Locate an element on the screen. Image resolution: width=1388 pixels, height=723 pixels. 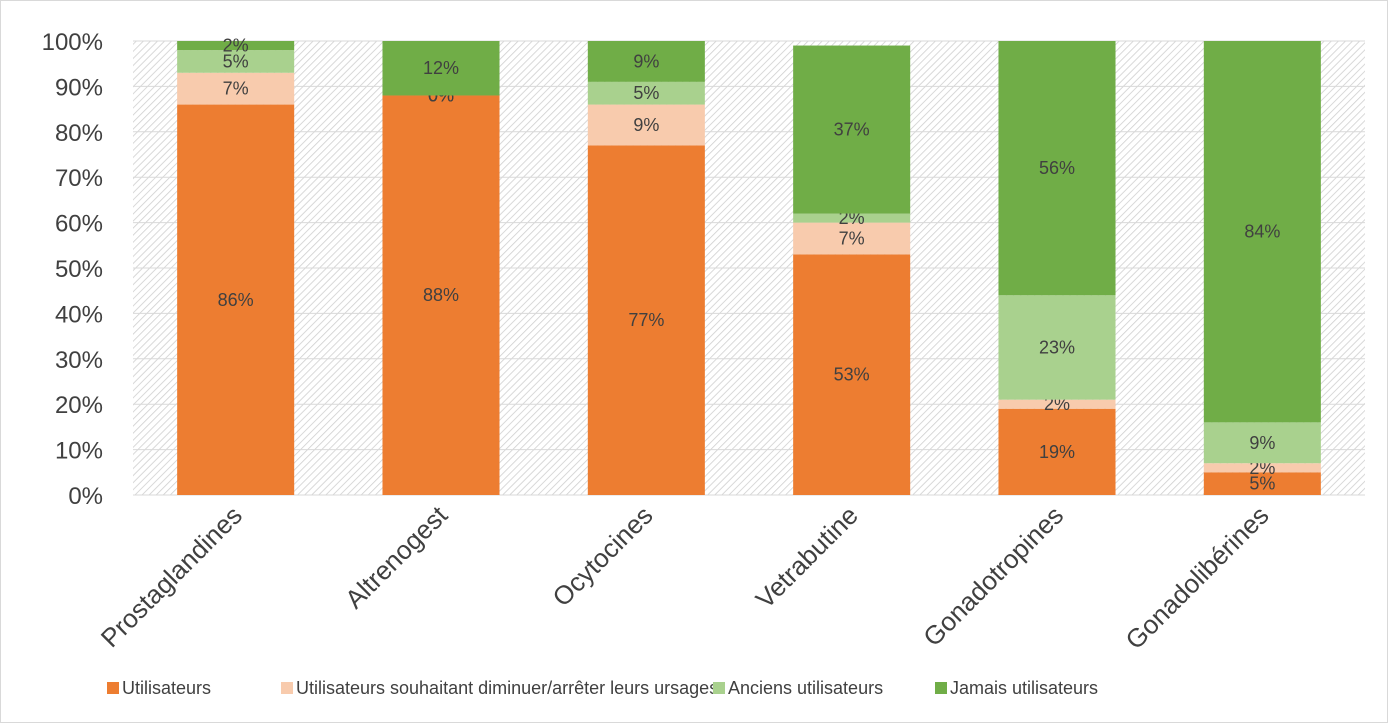
data-label: 23% is located at coordinates (1057, 347).